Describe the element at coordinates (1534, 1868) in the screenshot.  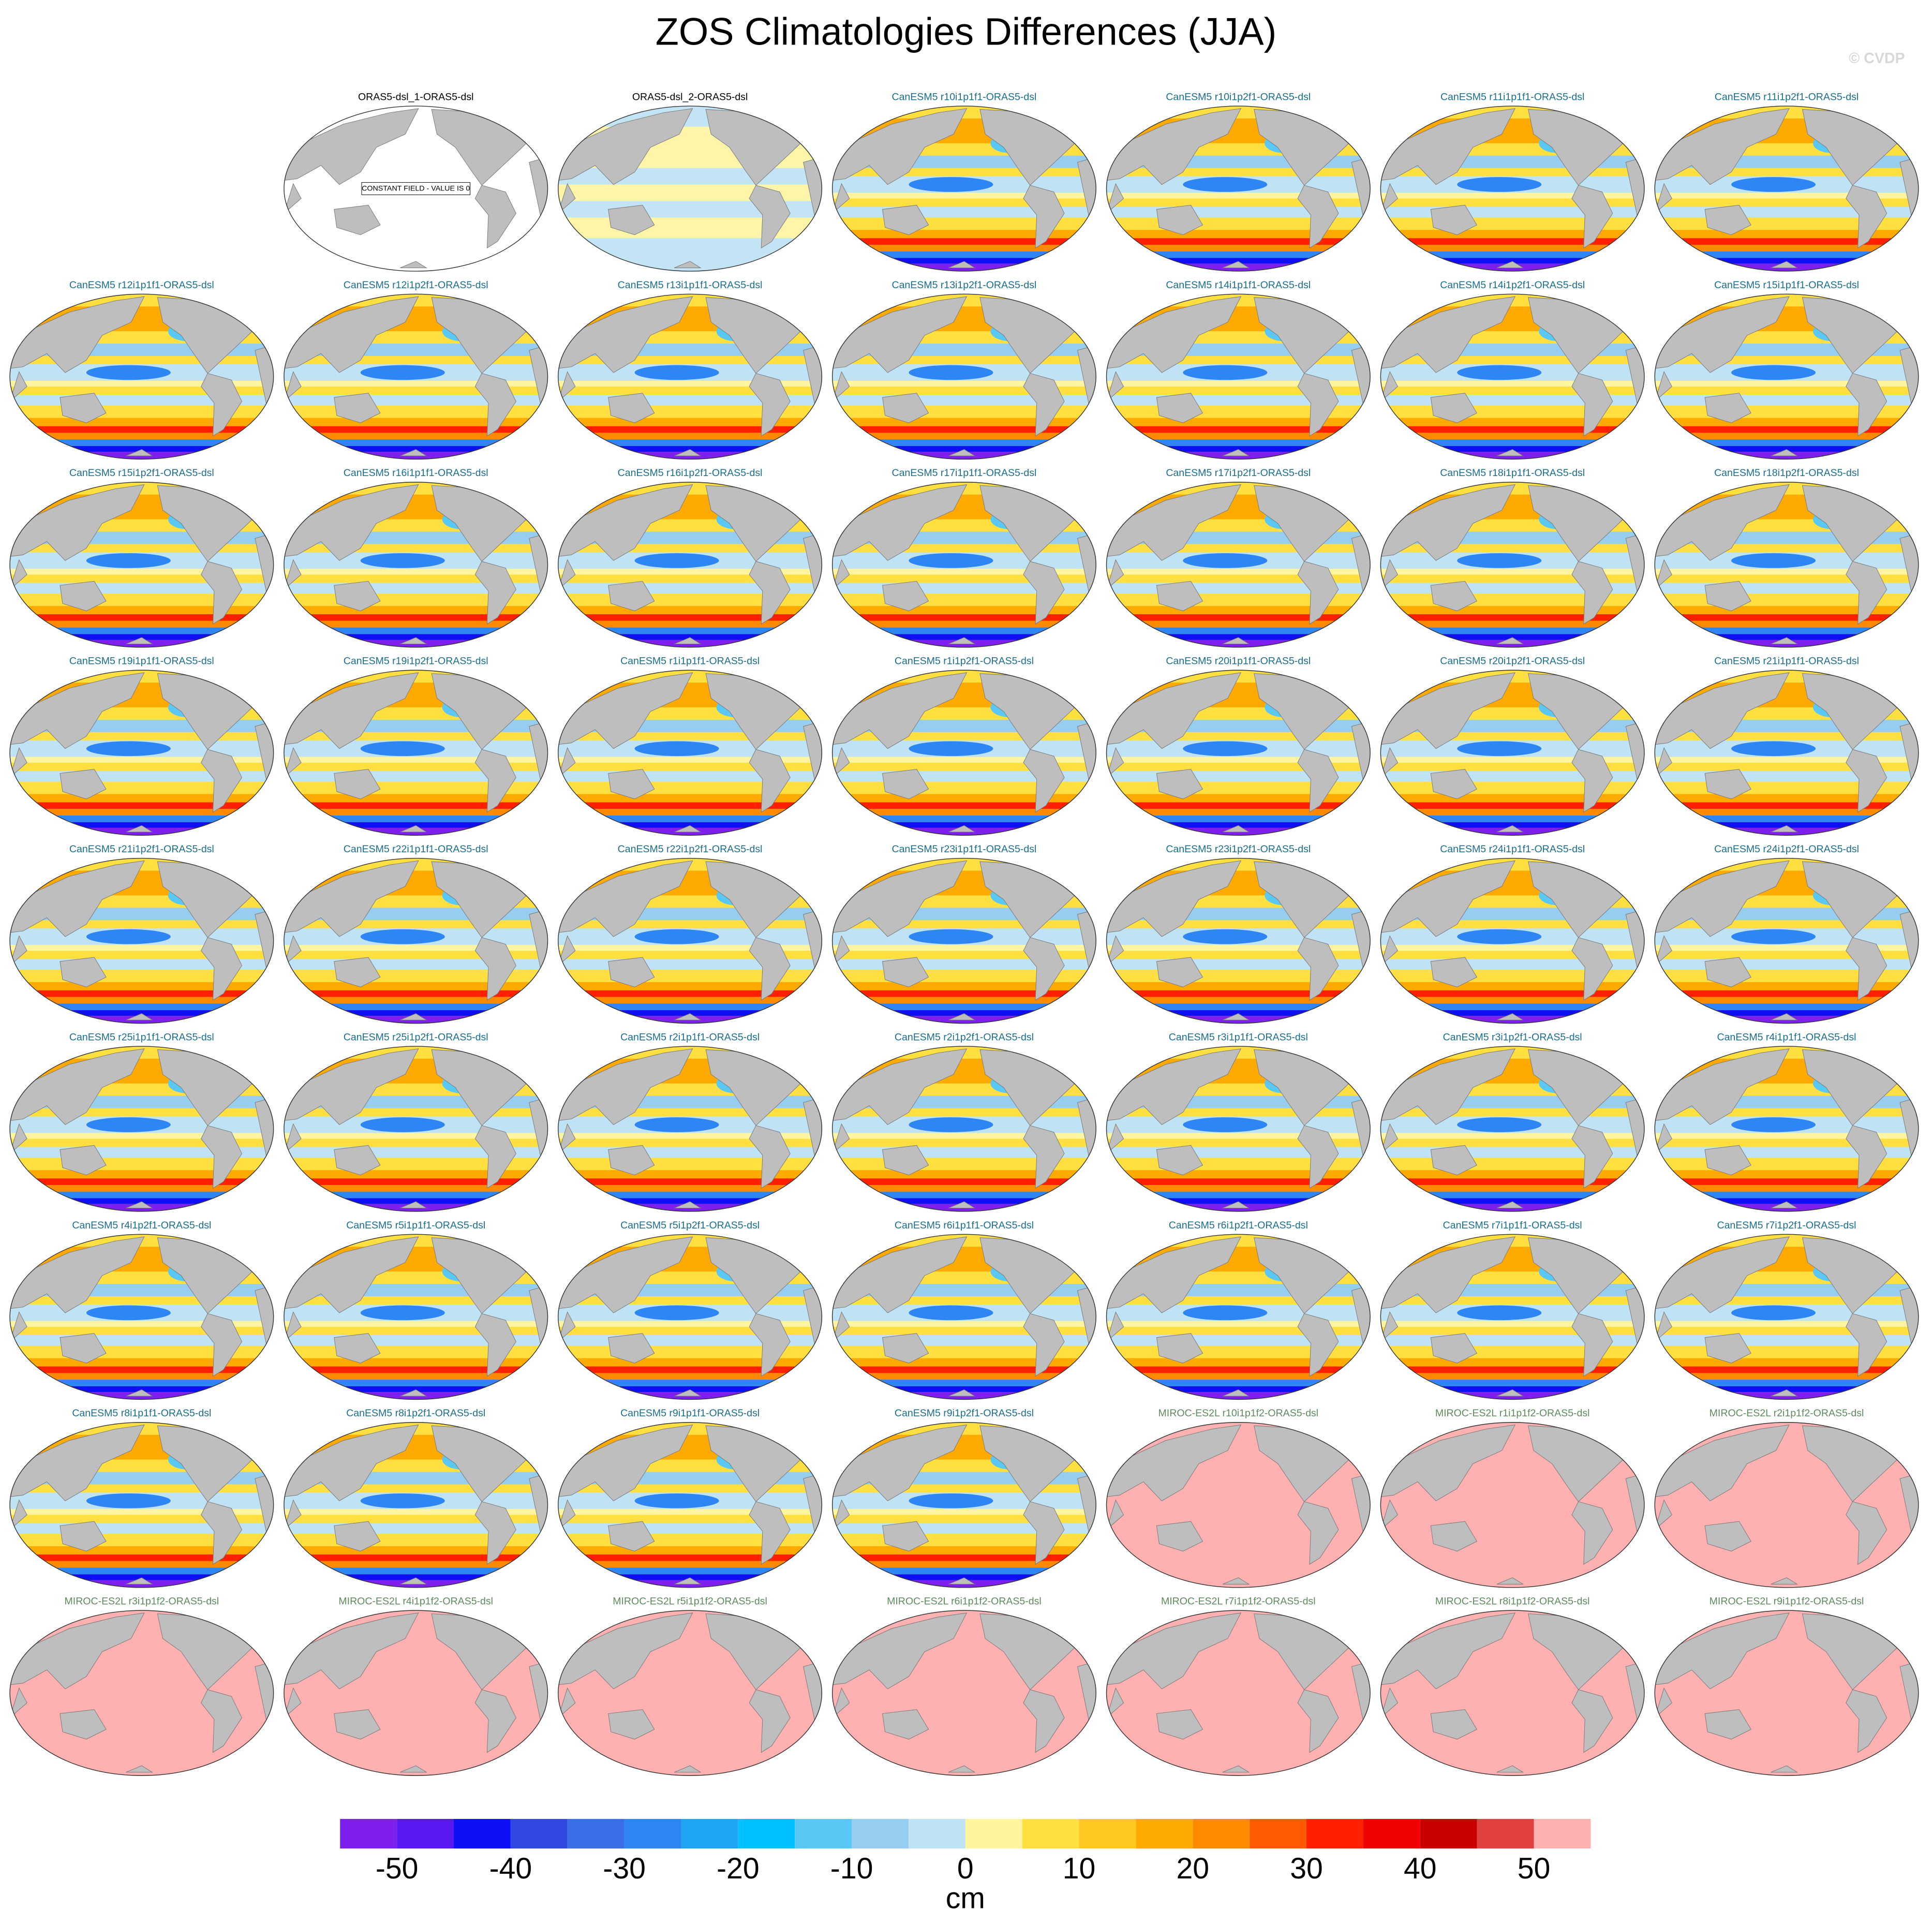
I see `colorbar-tick-label: 50` at that location.